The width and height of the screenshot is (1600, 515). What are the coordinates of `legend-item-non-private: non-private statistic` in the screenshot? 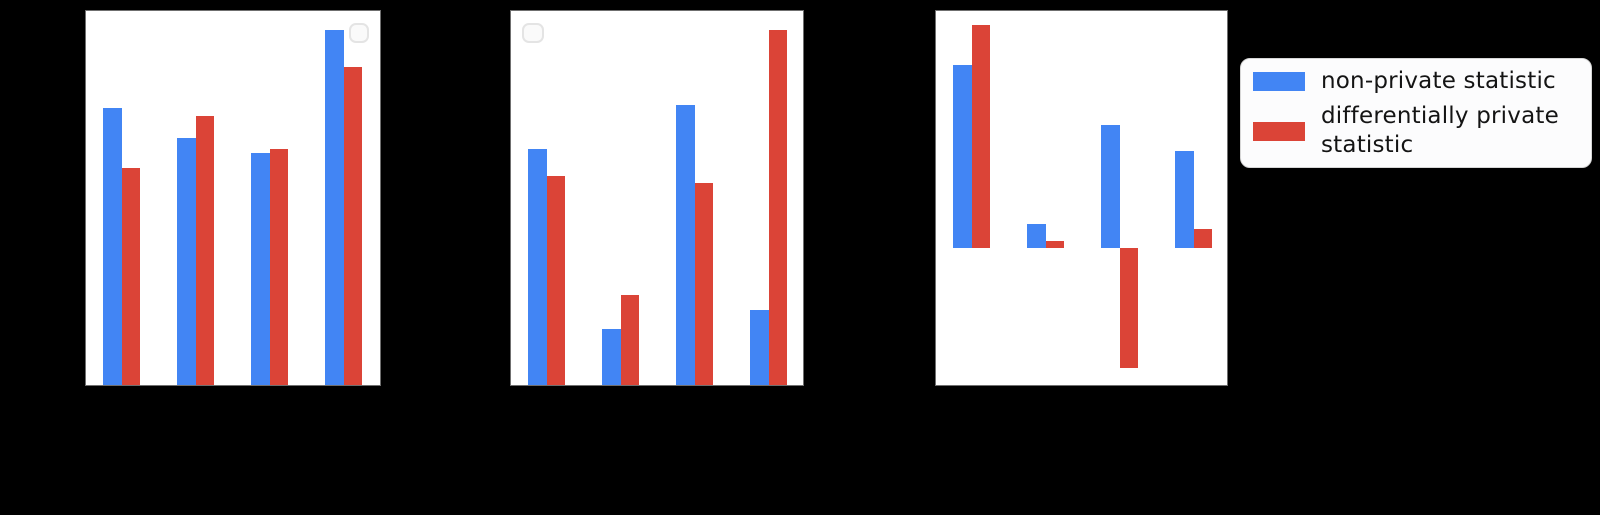 It's located at (1416, 81).